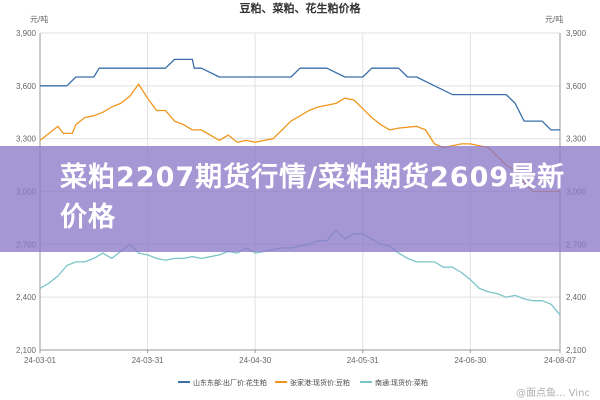 This screenshot has width=600, height=400. What do you see at coordinates (26, 350) in the screenshot?
I see `y-tick-label-left: 2,100` at bounding box center [26, 350].